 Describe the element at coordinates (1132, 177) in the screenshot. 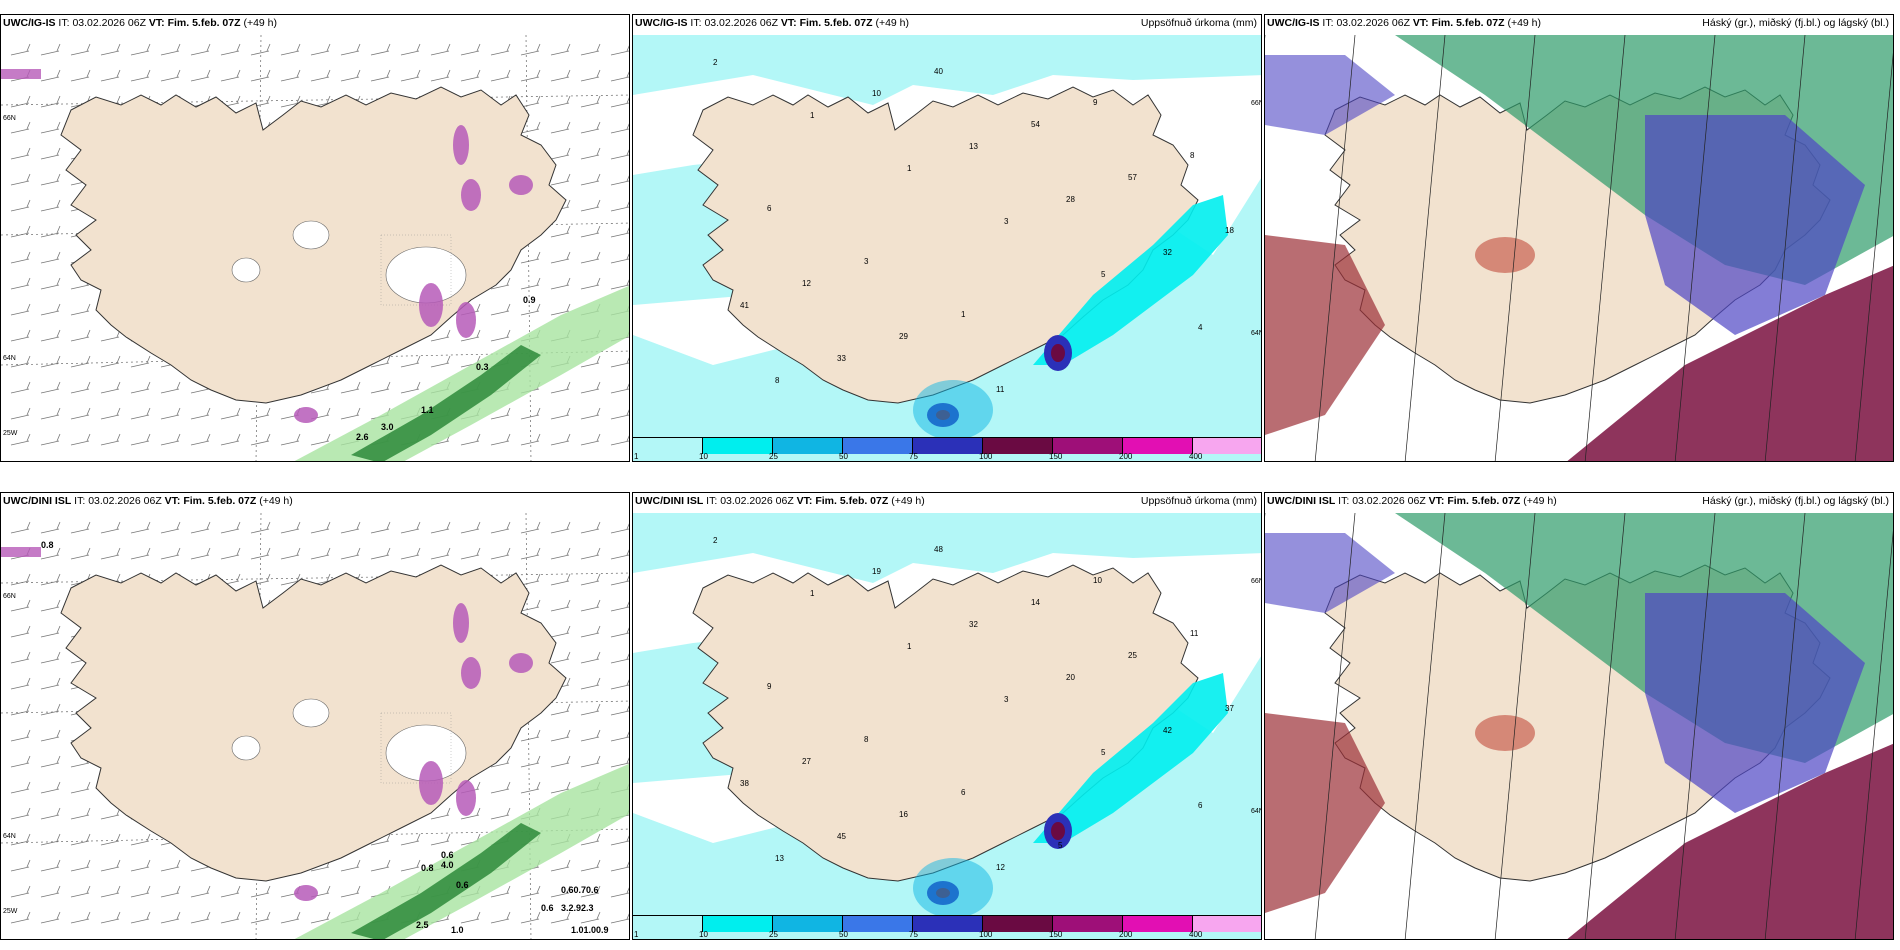

I see `precip-value: 57` at that location.